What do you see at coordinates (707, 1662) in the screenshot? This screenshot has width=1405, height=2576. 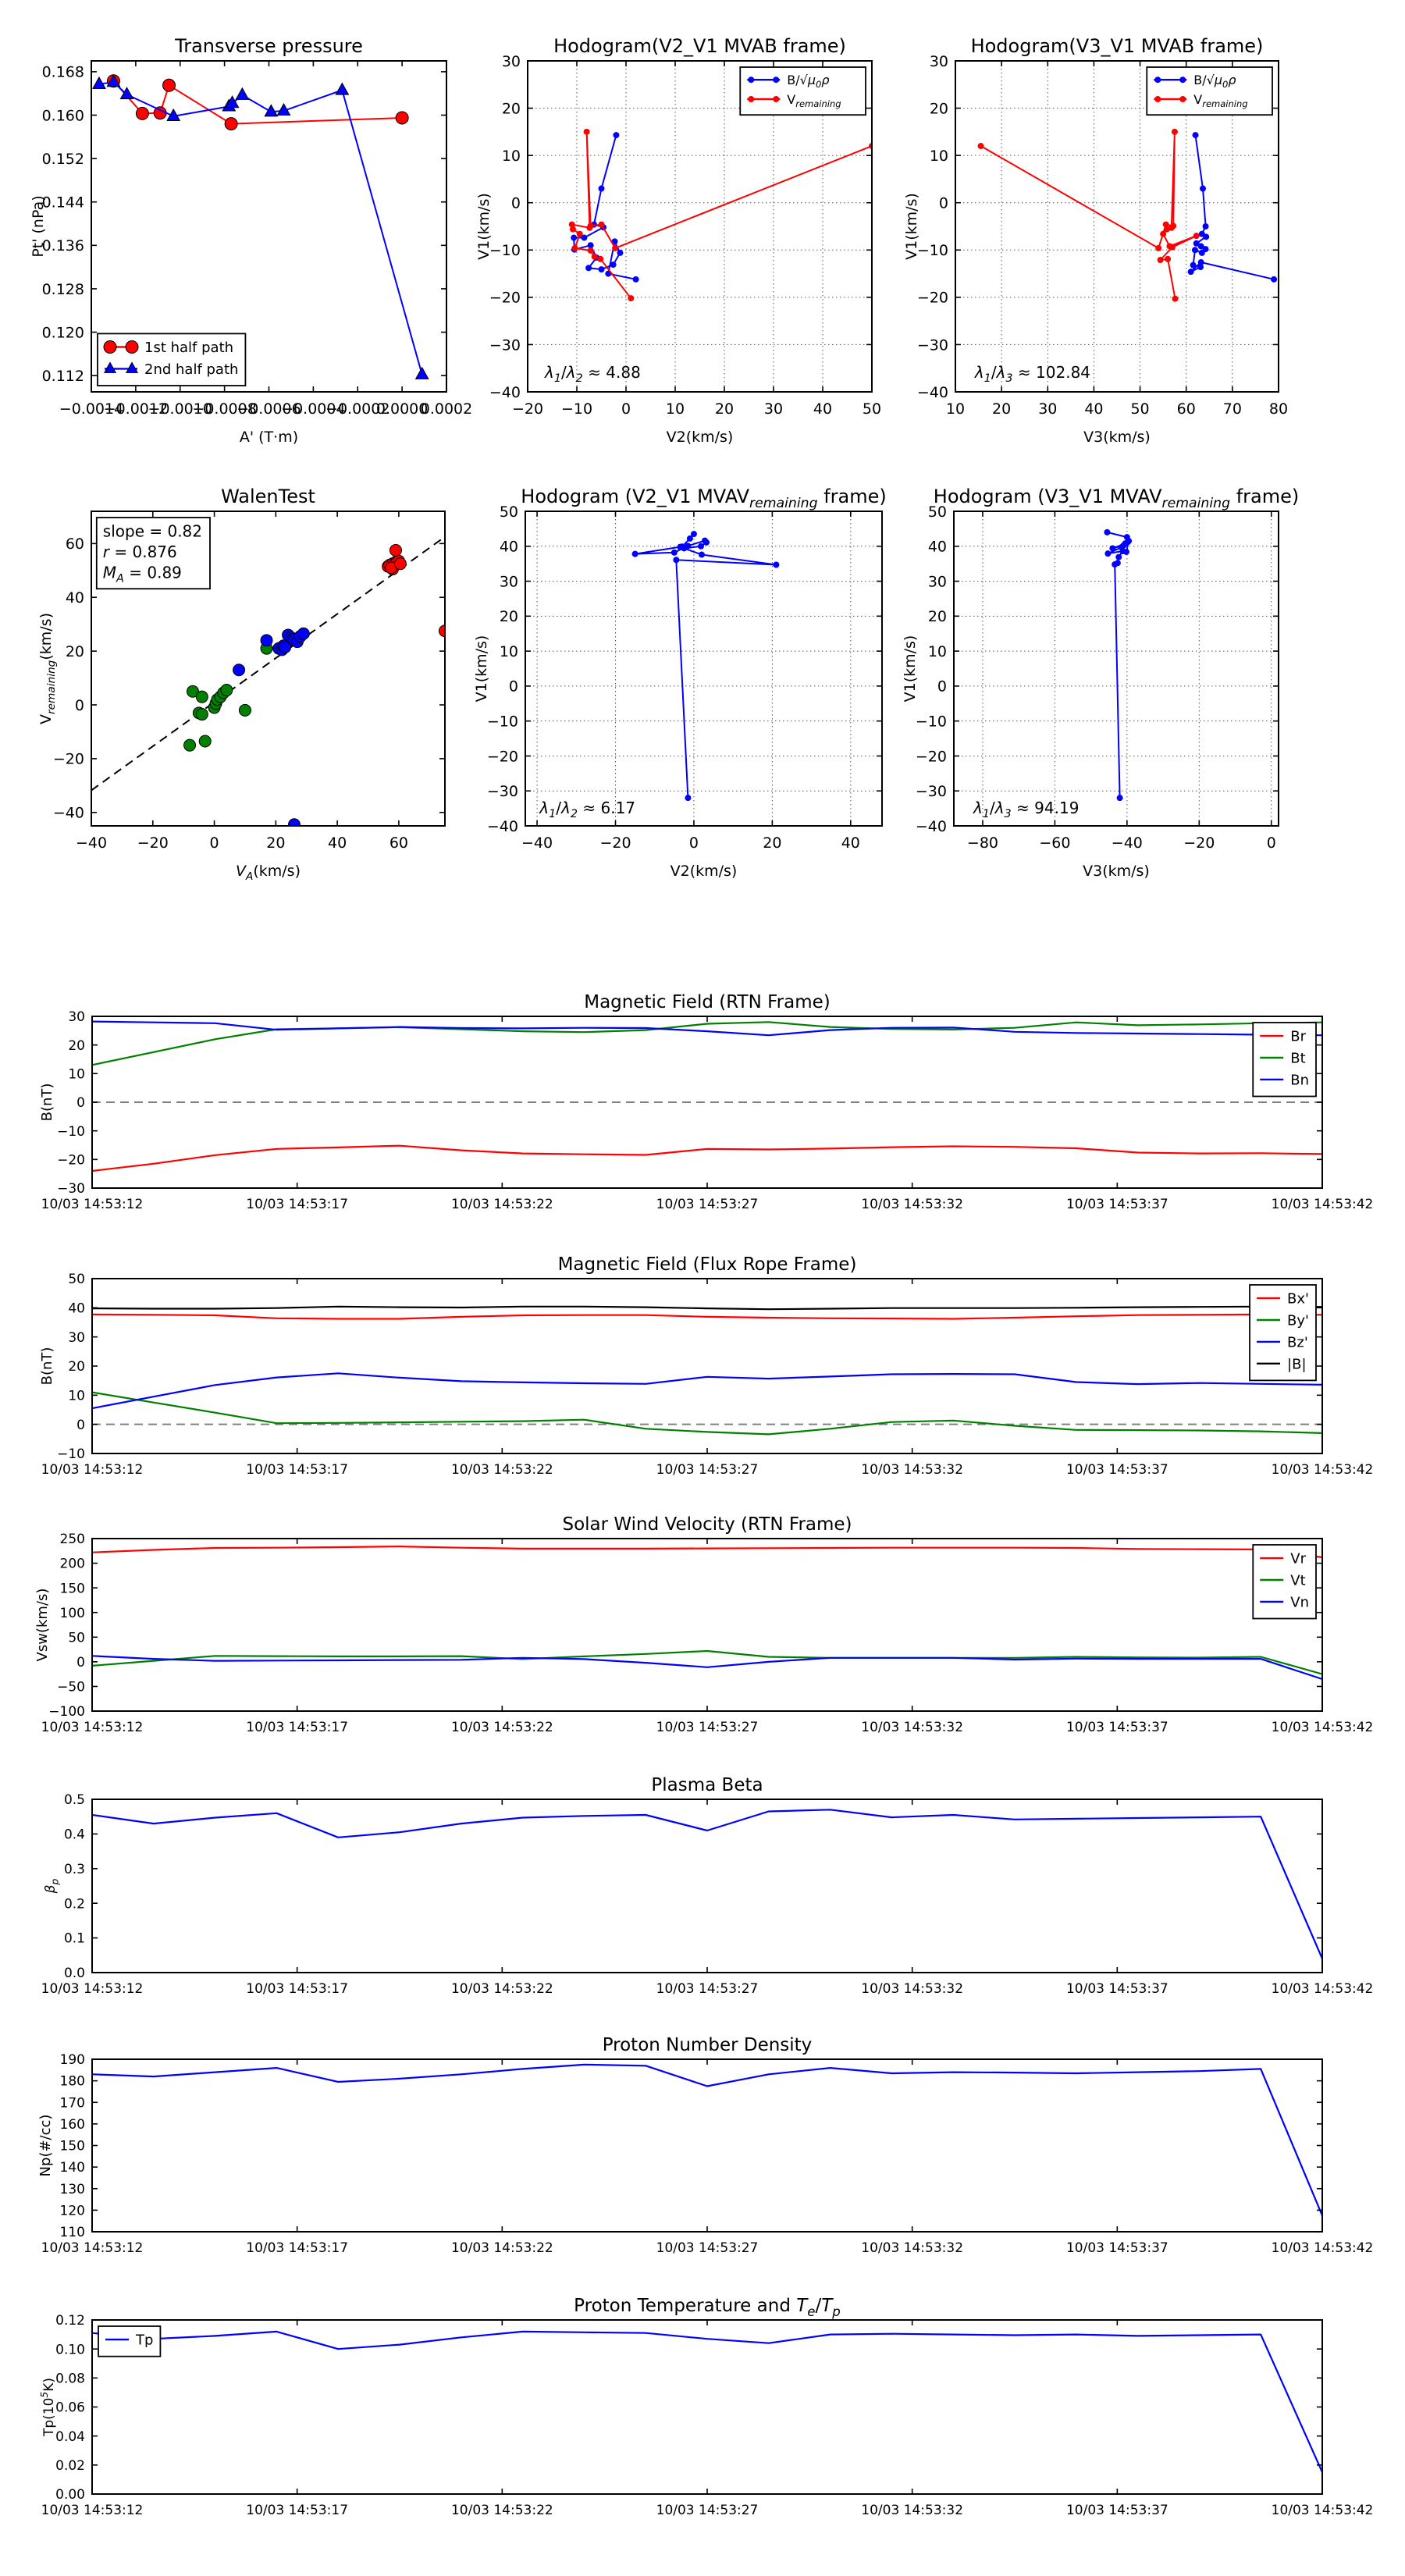 I see `series-Vt` at bounding box center [707, 1662].